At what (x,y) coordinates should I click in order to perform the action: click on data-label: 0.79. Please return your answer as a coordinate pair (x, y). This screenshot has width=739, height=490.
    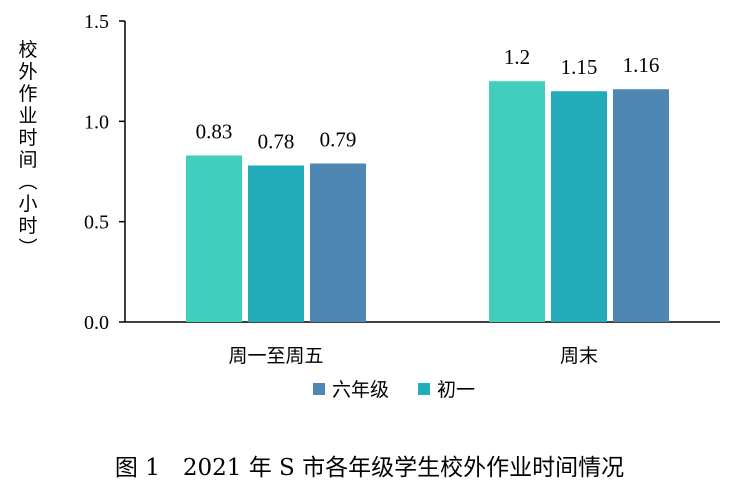
    Looking at the image, I should click on (338, 139).